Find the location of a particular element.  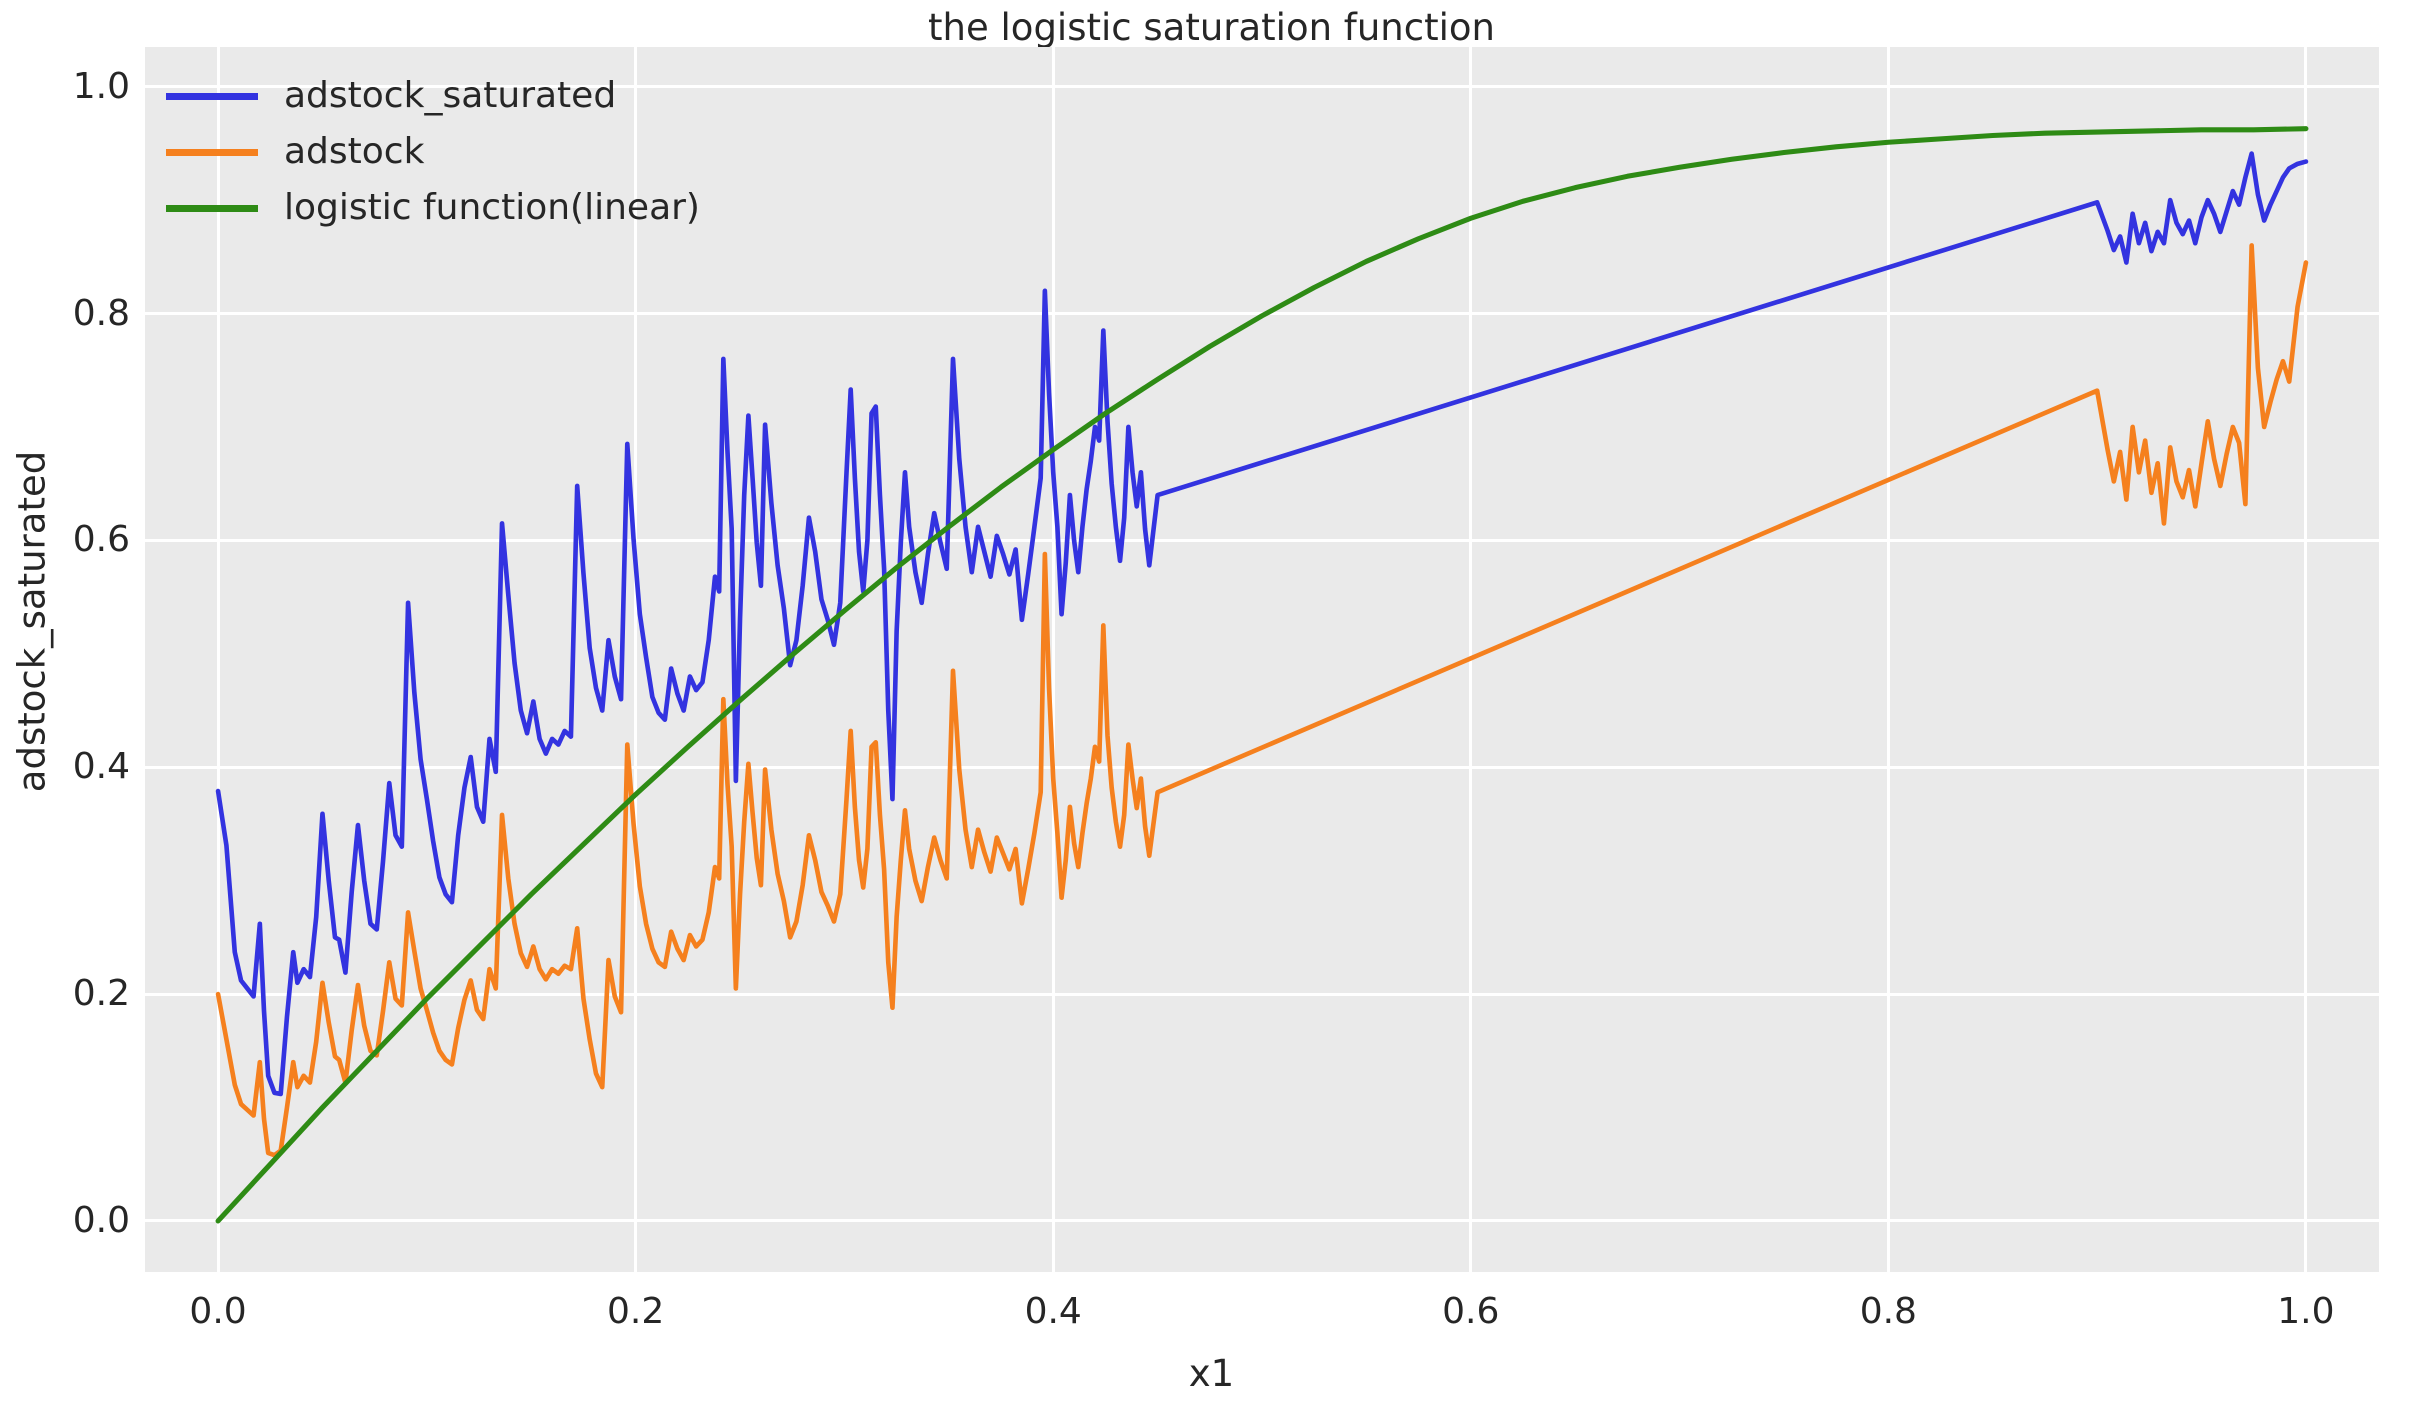

legend-item-2: logistic function(linear) is located at coordinates (433, 208).